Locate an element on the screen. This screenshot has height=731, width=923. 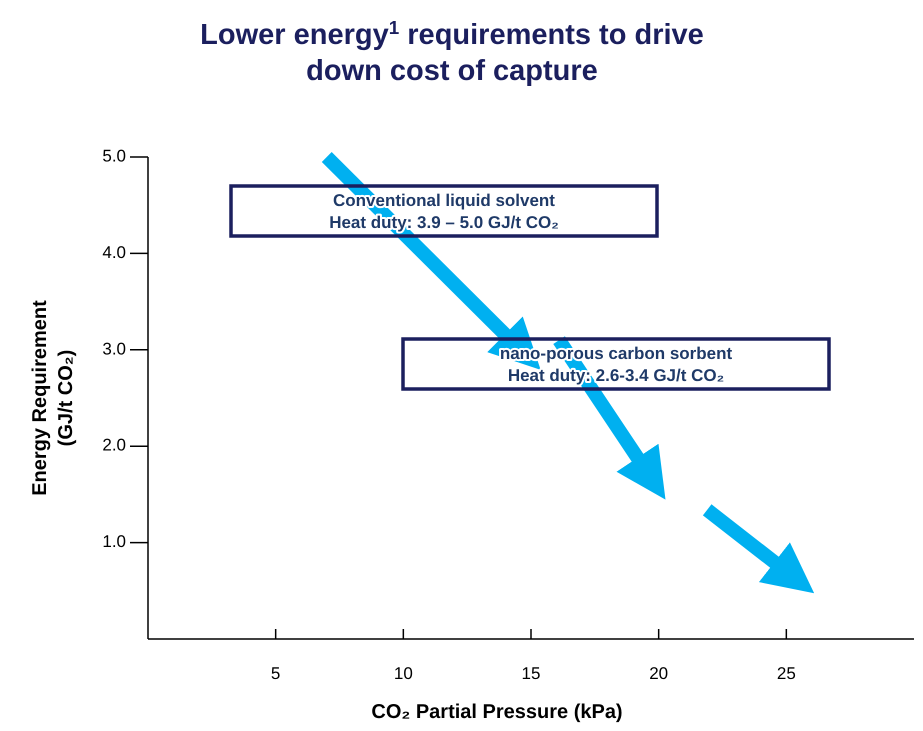
x-tick-label: 10 is located at coordinates (403, 673).